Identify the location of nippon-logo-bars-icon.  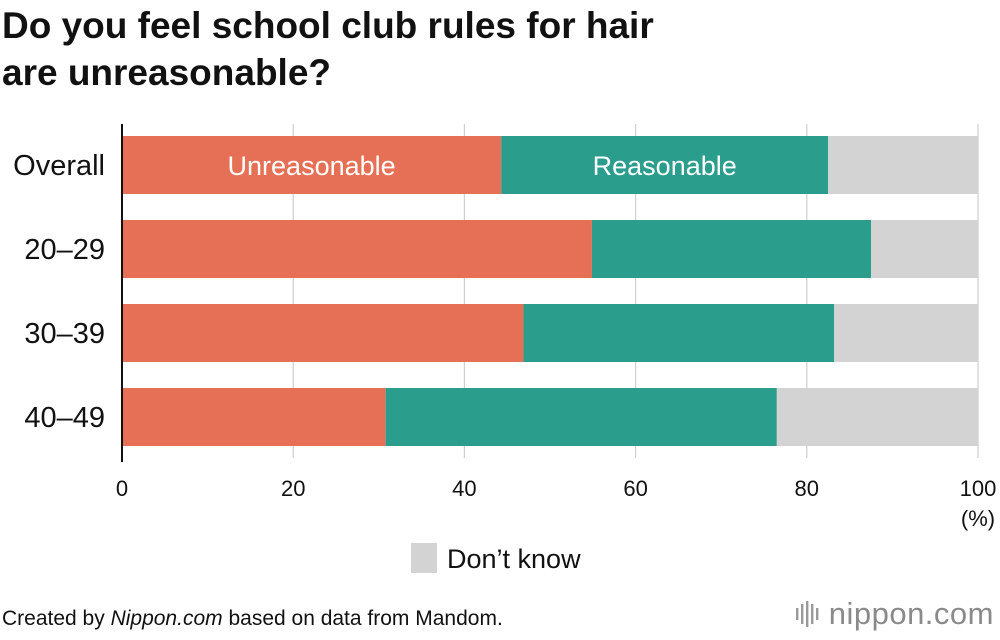
(807, 614).